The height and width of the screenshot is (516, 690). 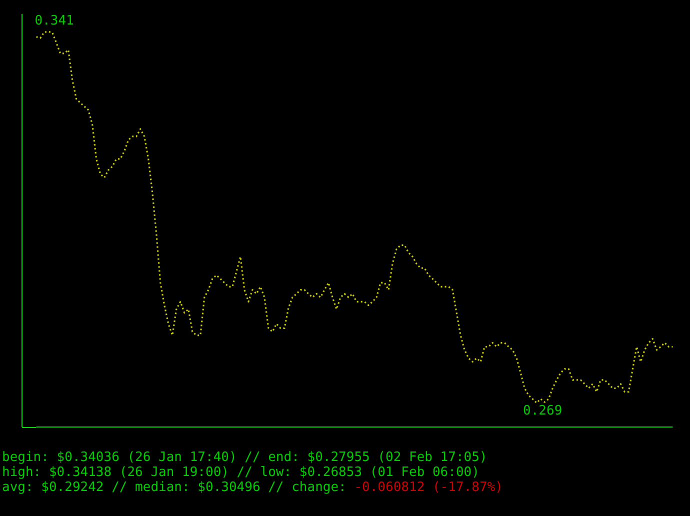 I want to click on annotation: 0.341, so click(x=54, y=21).